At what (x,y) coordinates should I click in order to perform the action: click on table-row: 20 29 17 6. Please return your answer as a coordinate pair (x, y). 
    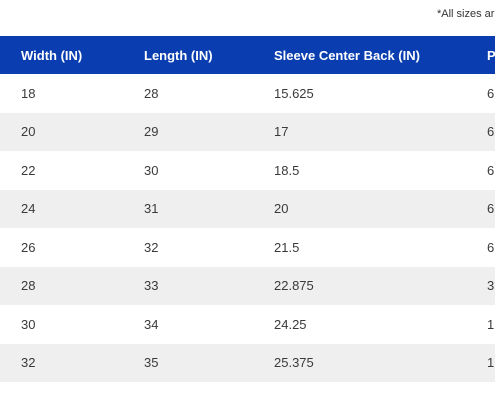
    Looking at the image, I should click on (247, 131).